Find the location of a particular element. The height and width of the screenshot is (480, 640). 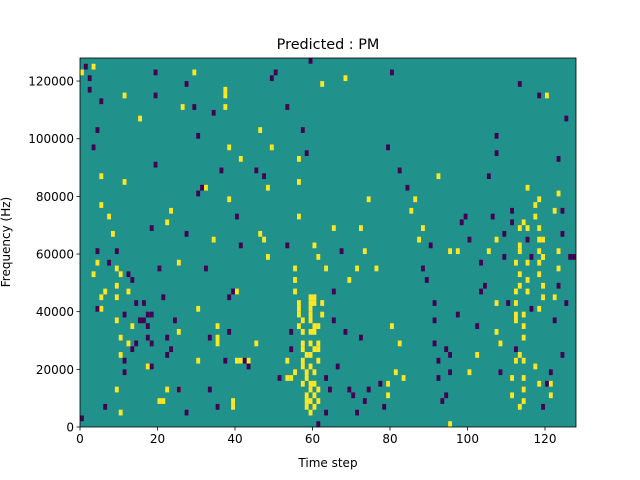

chart-title: Predicted : PM is located at coordinates (328, 45).